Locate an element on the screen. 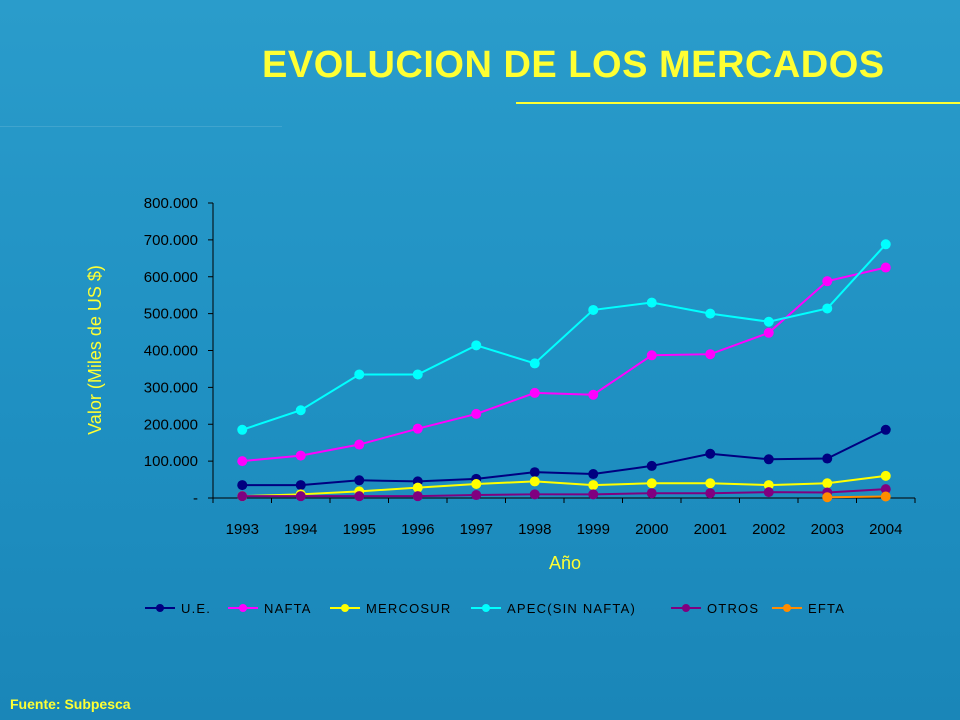 This screenshot has width=960, height=720. title-underline is located at coordinates (738, 103).